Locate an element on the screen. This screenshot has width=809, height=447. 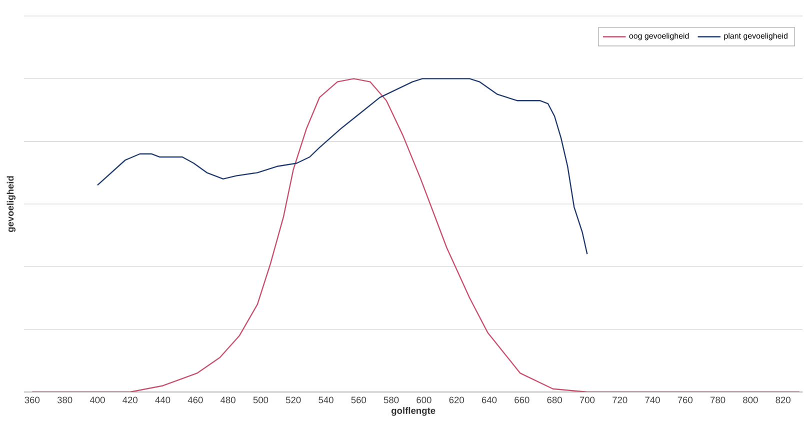
x-tick-label: 600 is located at coordinates (424, 400).